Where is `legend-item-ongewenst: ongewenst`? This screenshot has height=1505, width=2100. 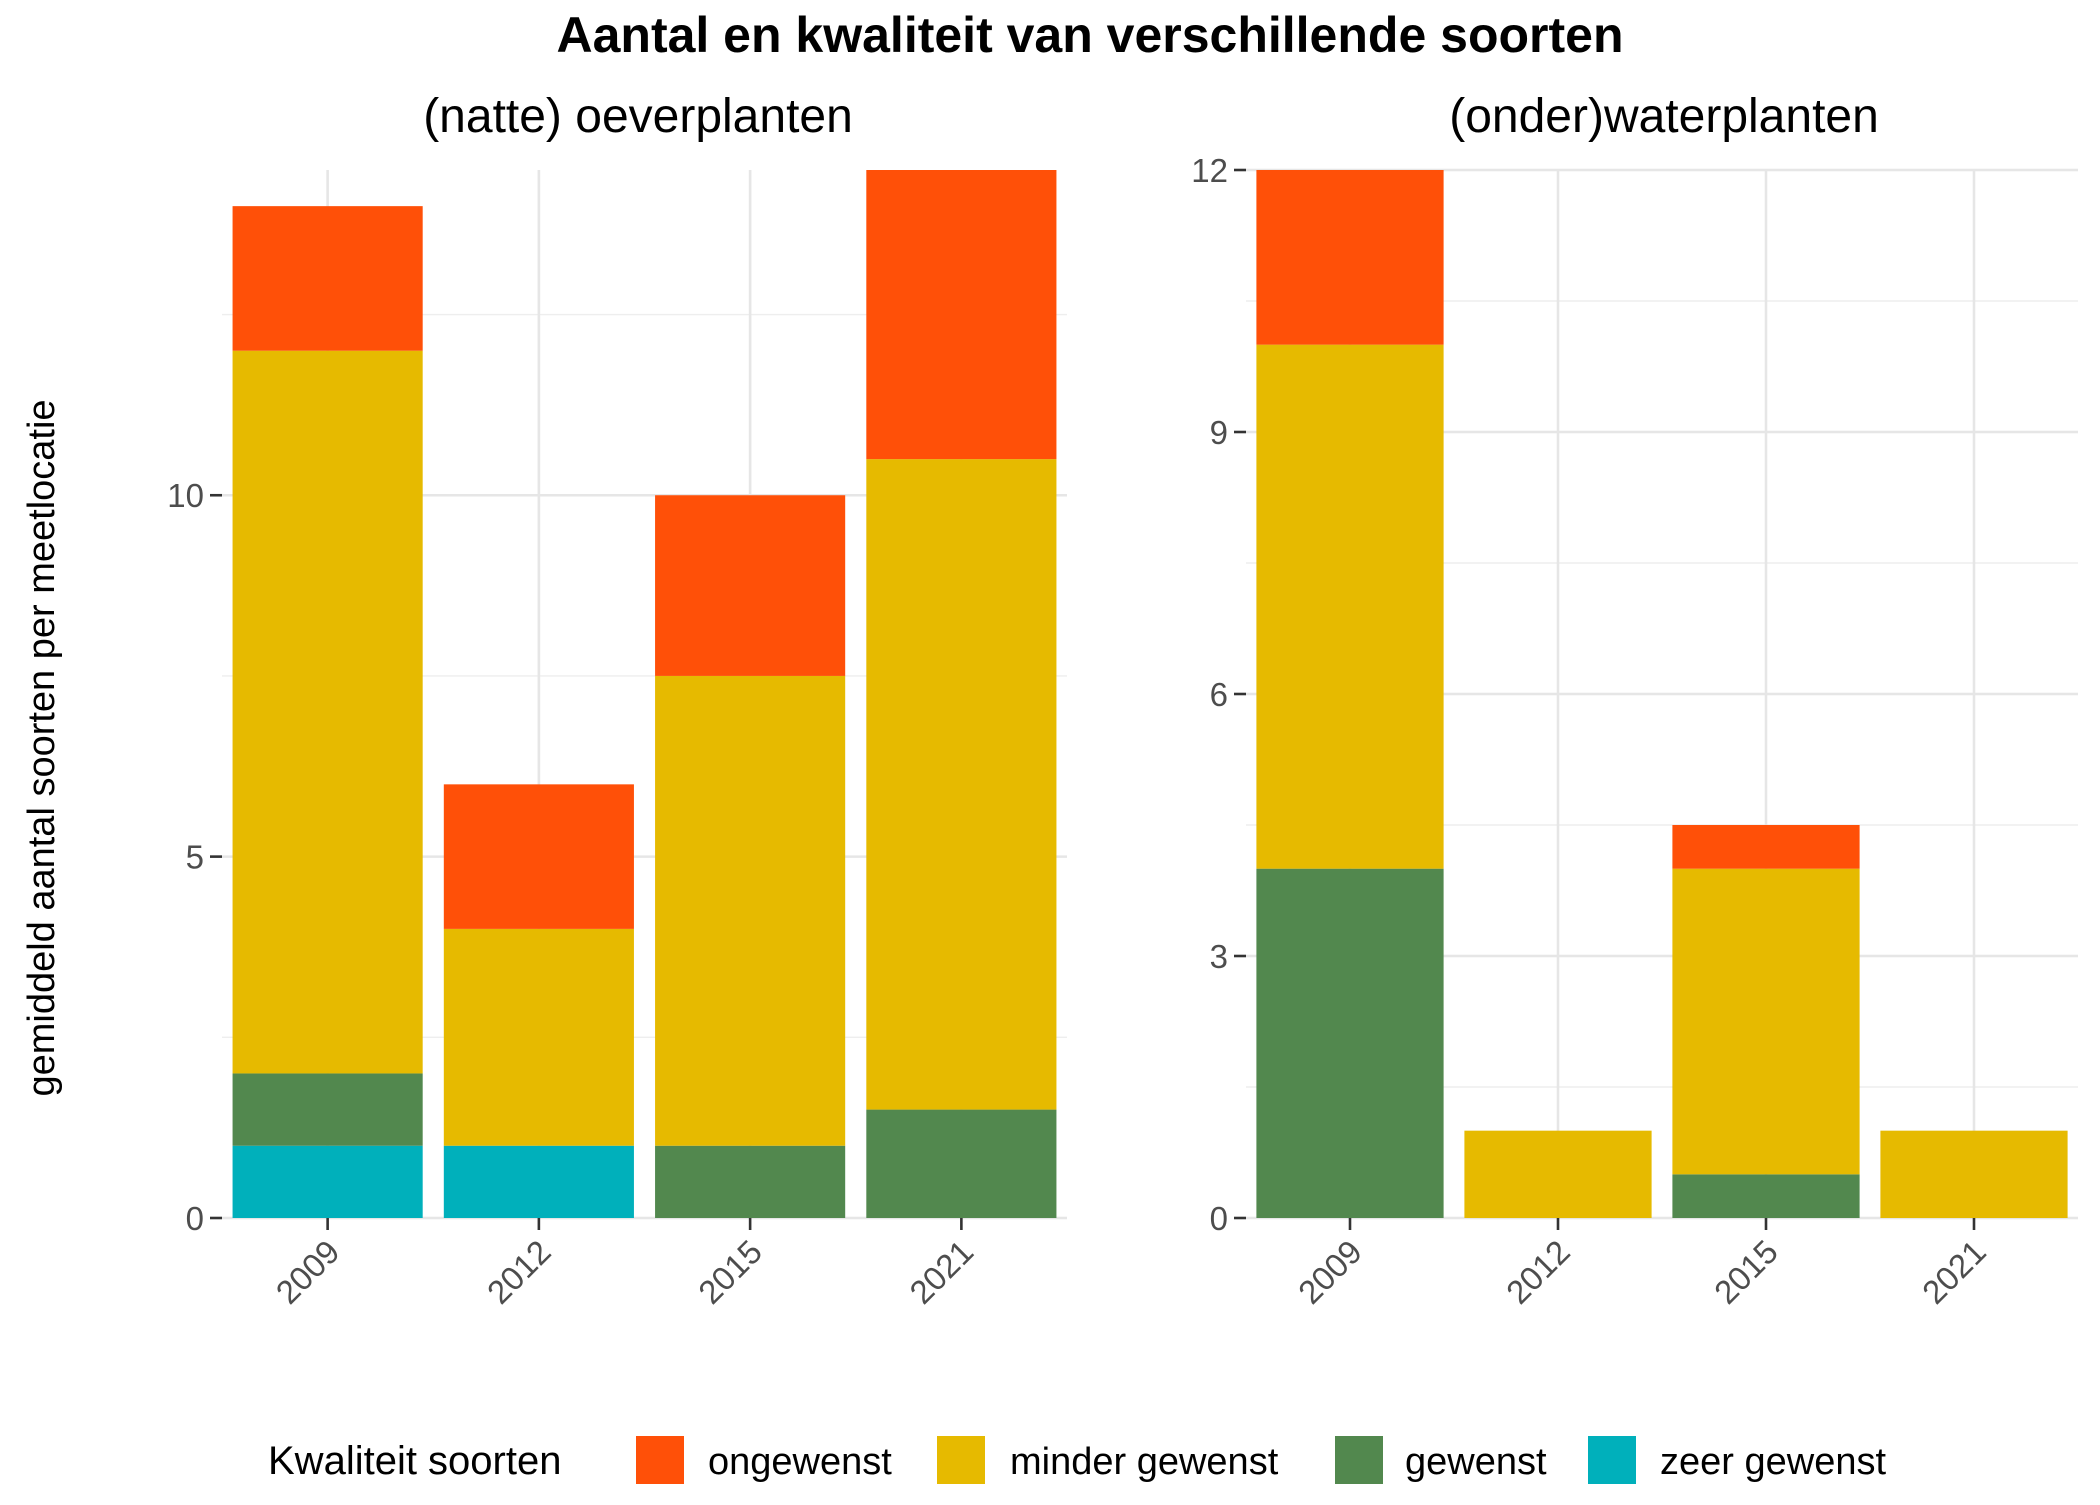
legend-item-ongewenst: ongewenst is located at coordinates (764, 1460).